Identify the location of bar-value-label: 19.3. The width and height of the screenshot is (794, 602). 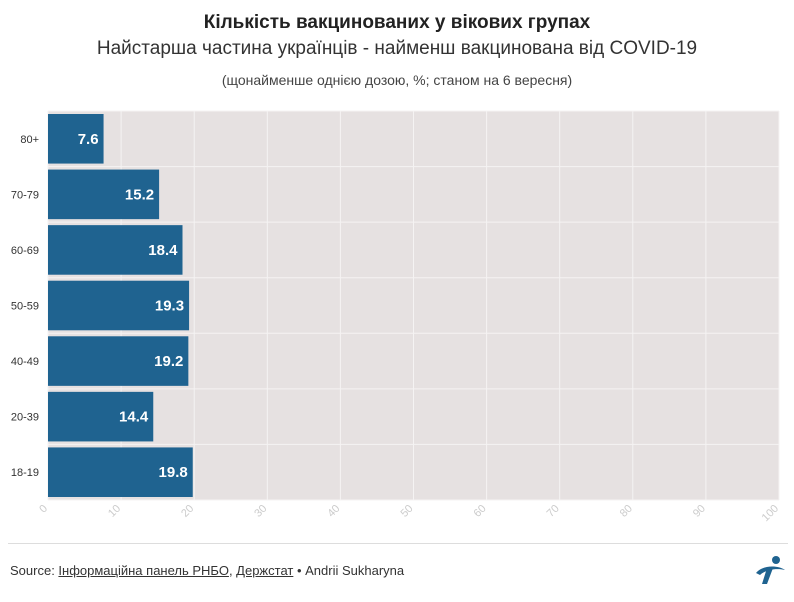
(169, 306).